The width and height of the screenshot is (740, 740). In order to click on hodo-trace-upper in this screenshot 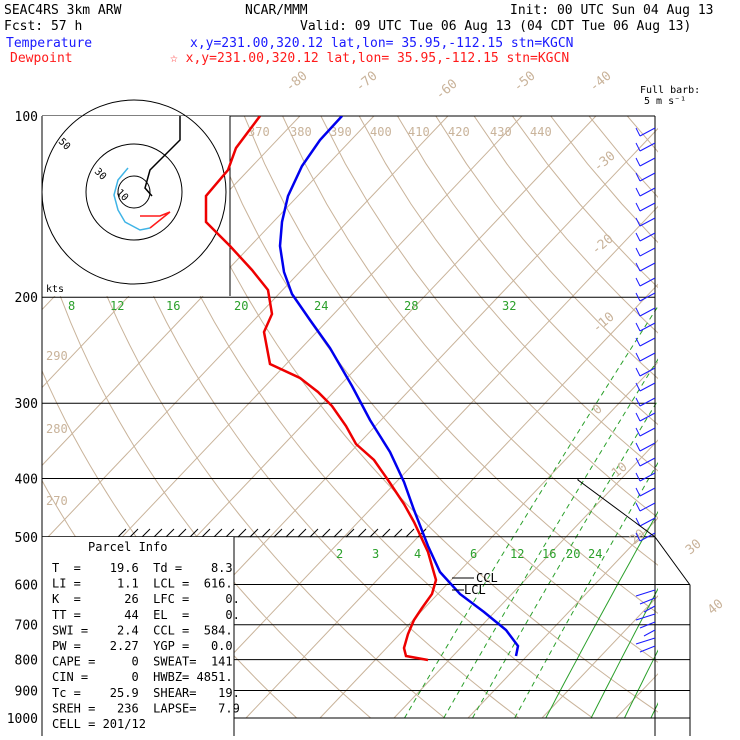, I will do `click(162, 156)`.